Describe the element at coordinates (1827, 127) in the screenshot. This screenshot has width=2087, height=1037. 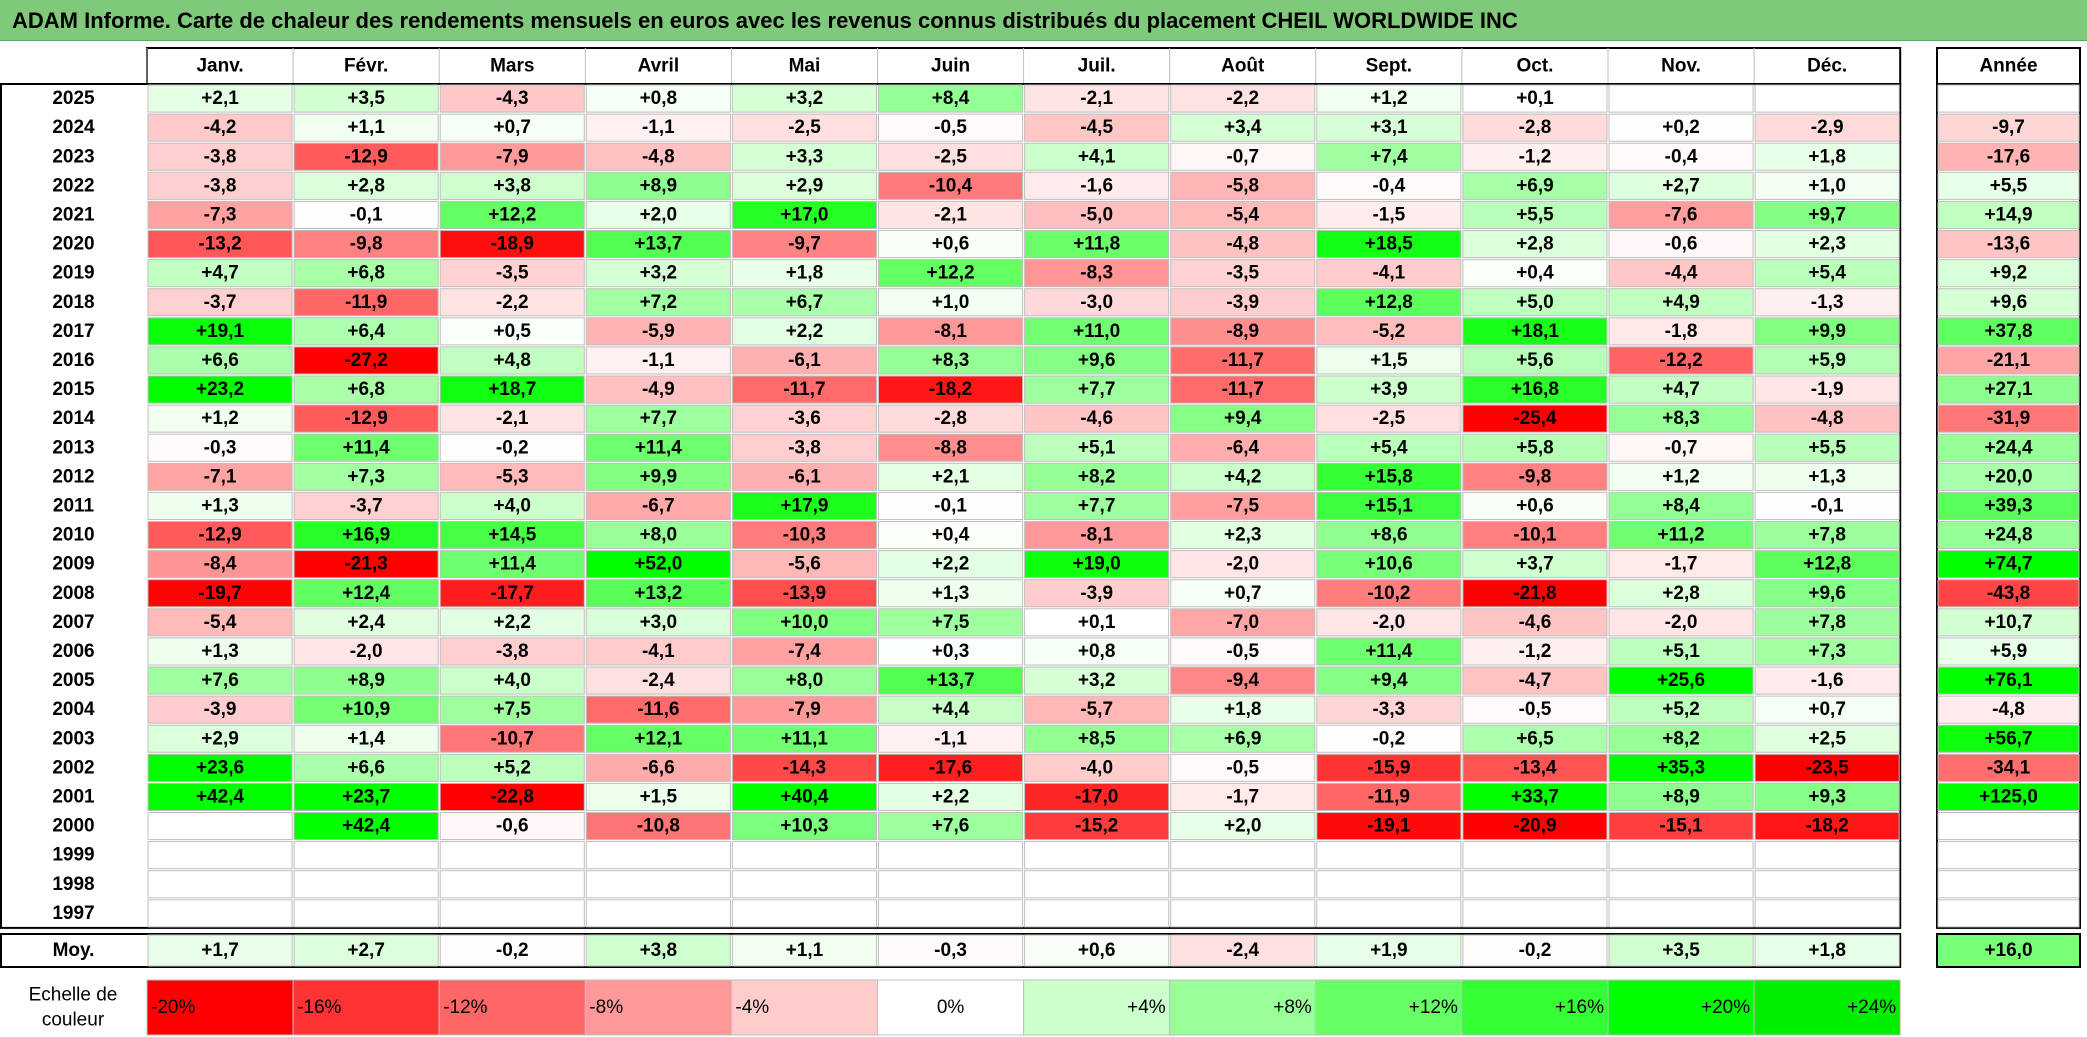
I see `cell-value: -2,9` at that location.